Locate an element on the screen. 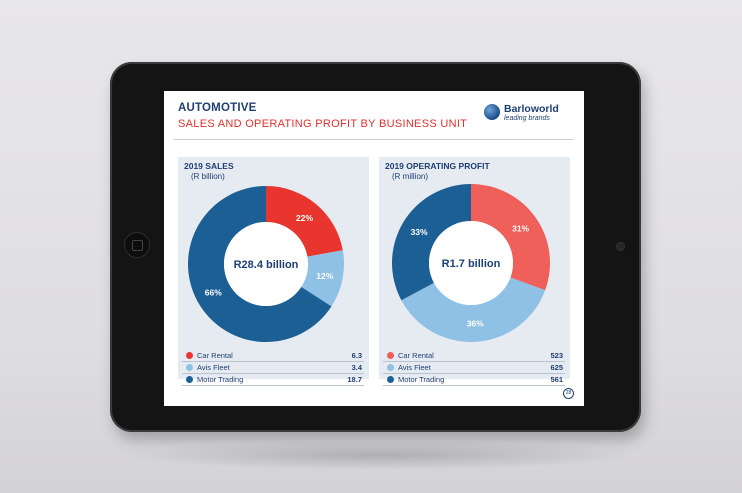  home-button is located at coordinates (137, 245).